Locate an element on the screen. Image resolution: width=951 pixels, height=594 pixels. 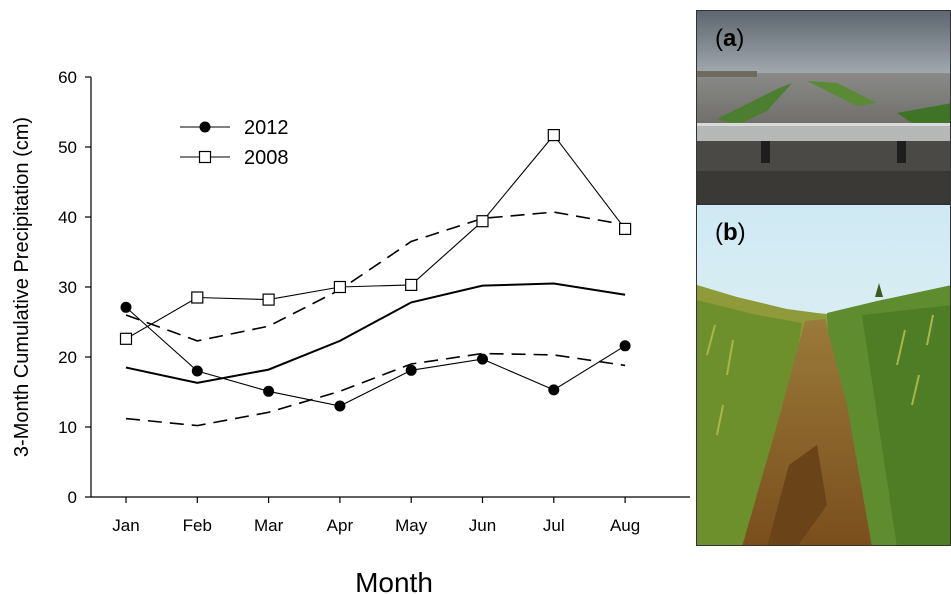
point-2012-Jun is located at coordinates (482, 359).